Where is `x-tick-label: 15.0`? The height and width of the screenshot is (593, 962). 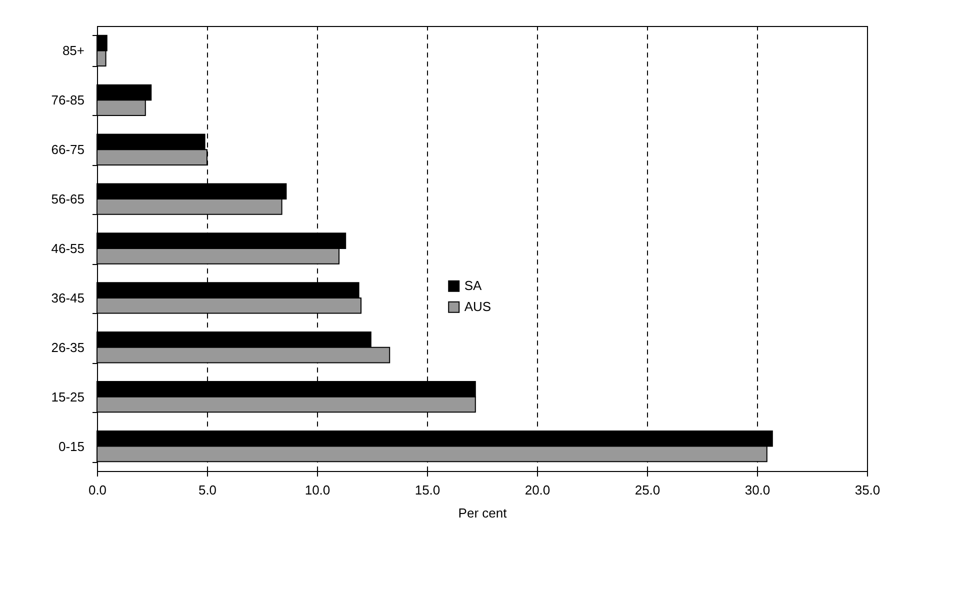
x-tick-label: 15.0 is located at coordinates (427, 490).